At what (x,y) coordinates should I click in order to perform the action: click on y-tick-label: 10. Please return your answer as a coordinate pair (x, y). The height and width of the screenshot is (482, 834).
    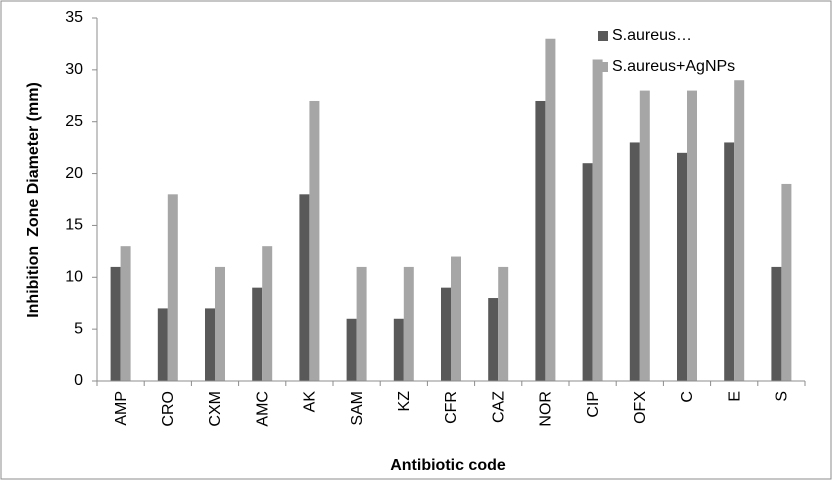
    Looking at the image, I should click on (74, 277).